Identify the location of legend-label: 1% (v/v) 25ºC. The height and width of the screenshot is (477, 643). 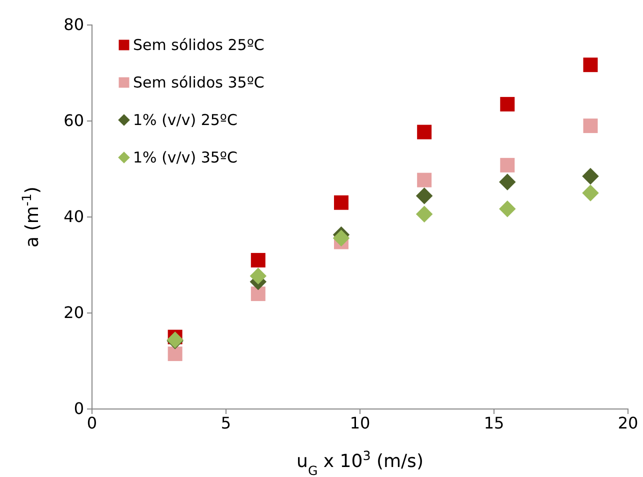
(185, 120).